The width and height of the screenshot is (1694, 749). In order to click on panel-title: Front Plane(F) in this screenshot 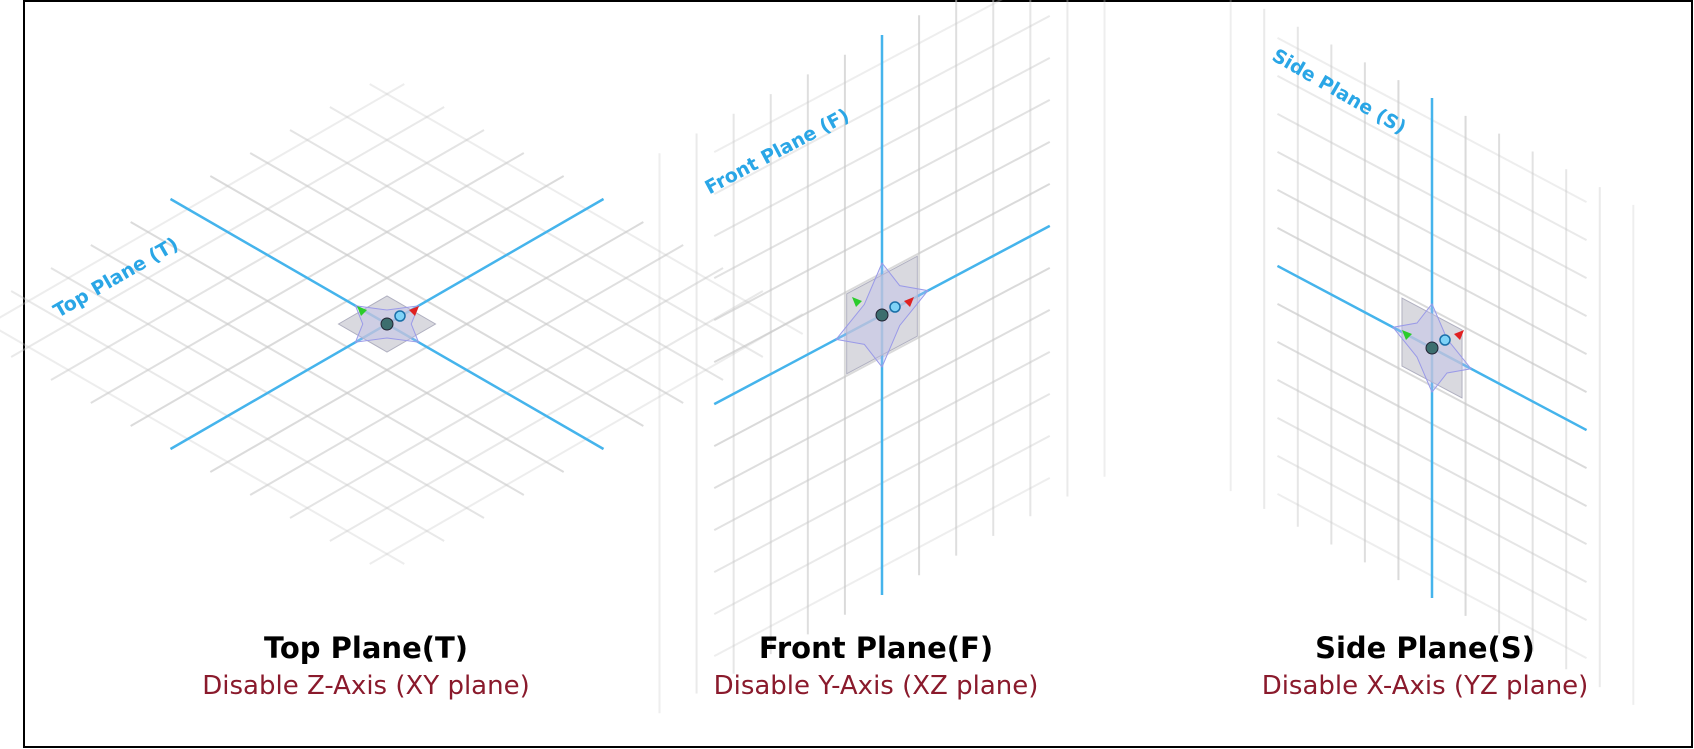, I will do `click(876, 648)`.